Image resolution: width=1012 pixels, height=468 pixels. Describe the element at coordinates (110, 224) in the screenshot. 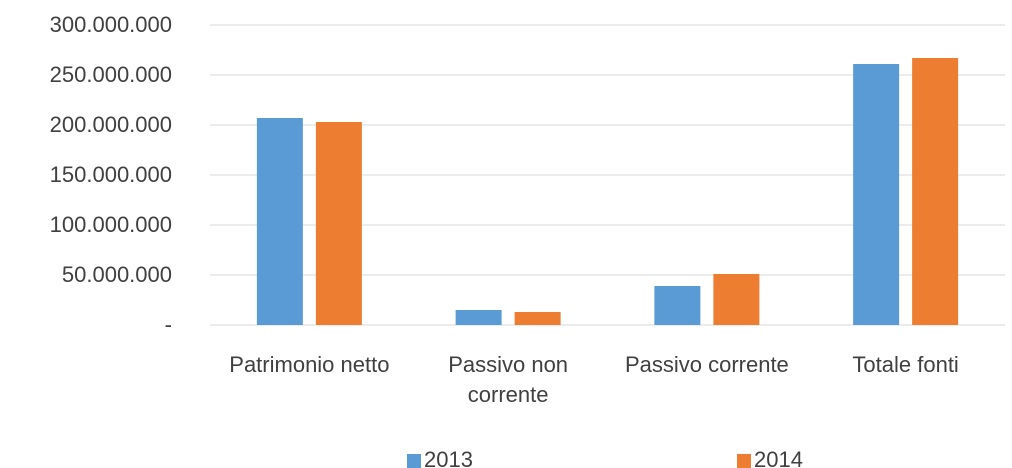

I see `y-tick-label: 100.000.000` at that location.